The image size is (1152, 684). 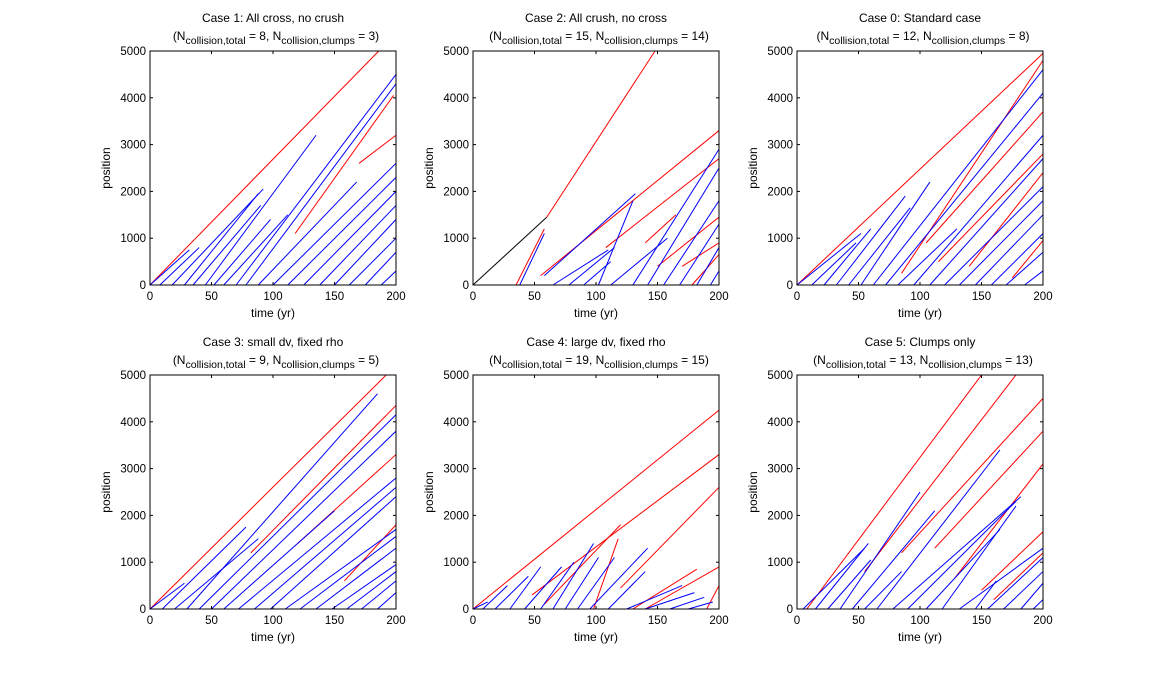 What do you see at coordinates (1017, 36) in the screenshot?
I see `subtitle-text: = 8)` at bounding box center [1017, 36].